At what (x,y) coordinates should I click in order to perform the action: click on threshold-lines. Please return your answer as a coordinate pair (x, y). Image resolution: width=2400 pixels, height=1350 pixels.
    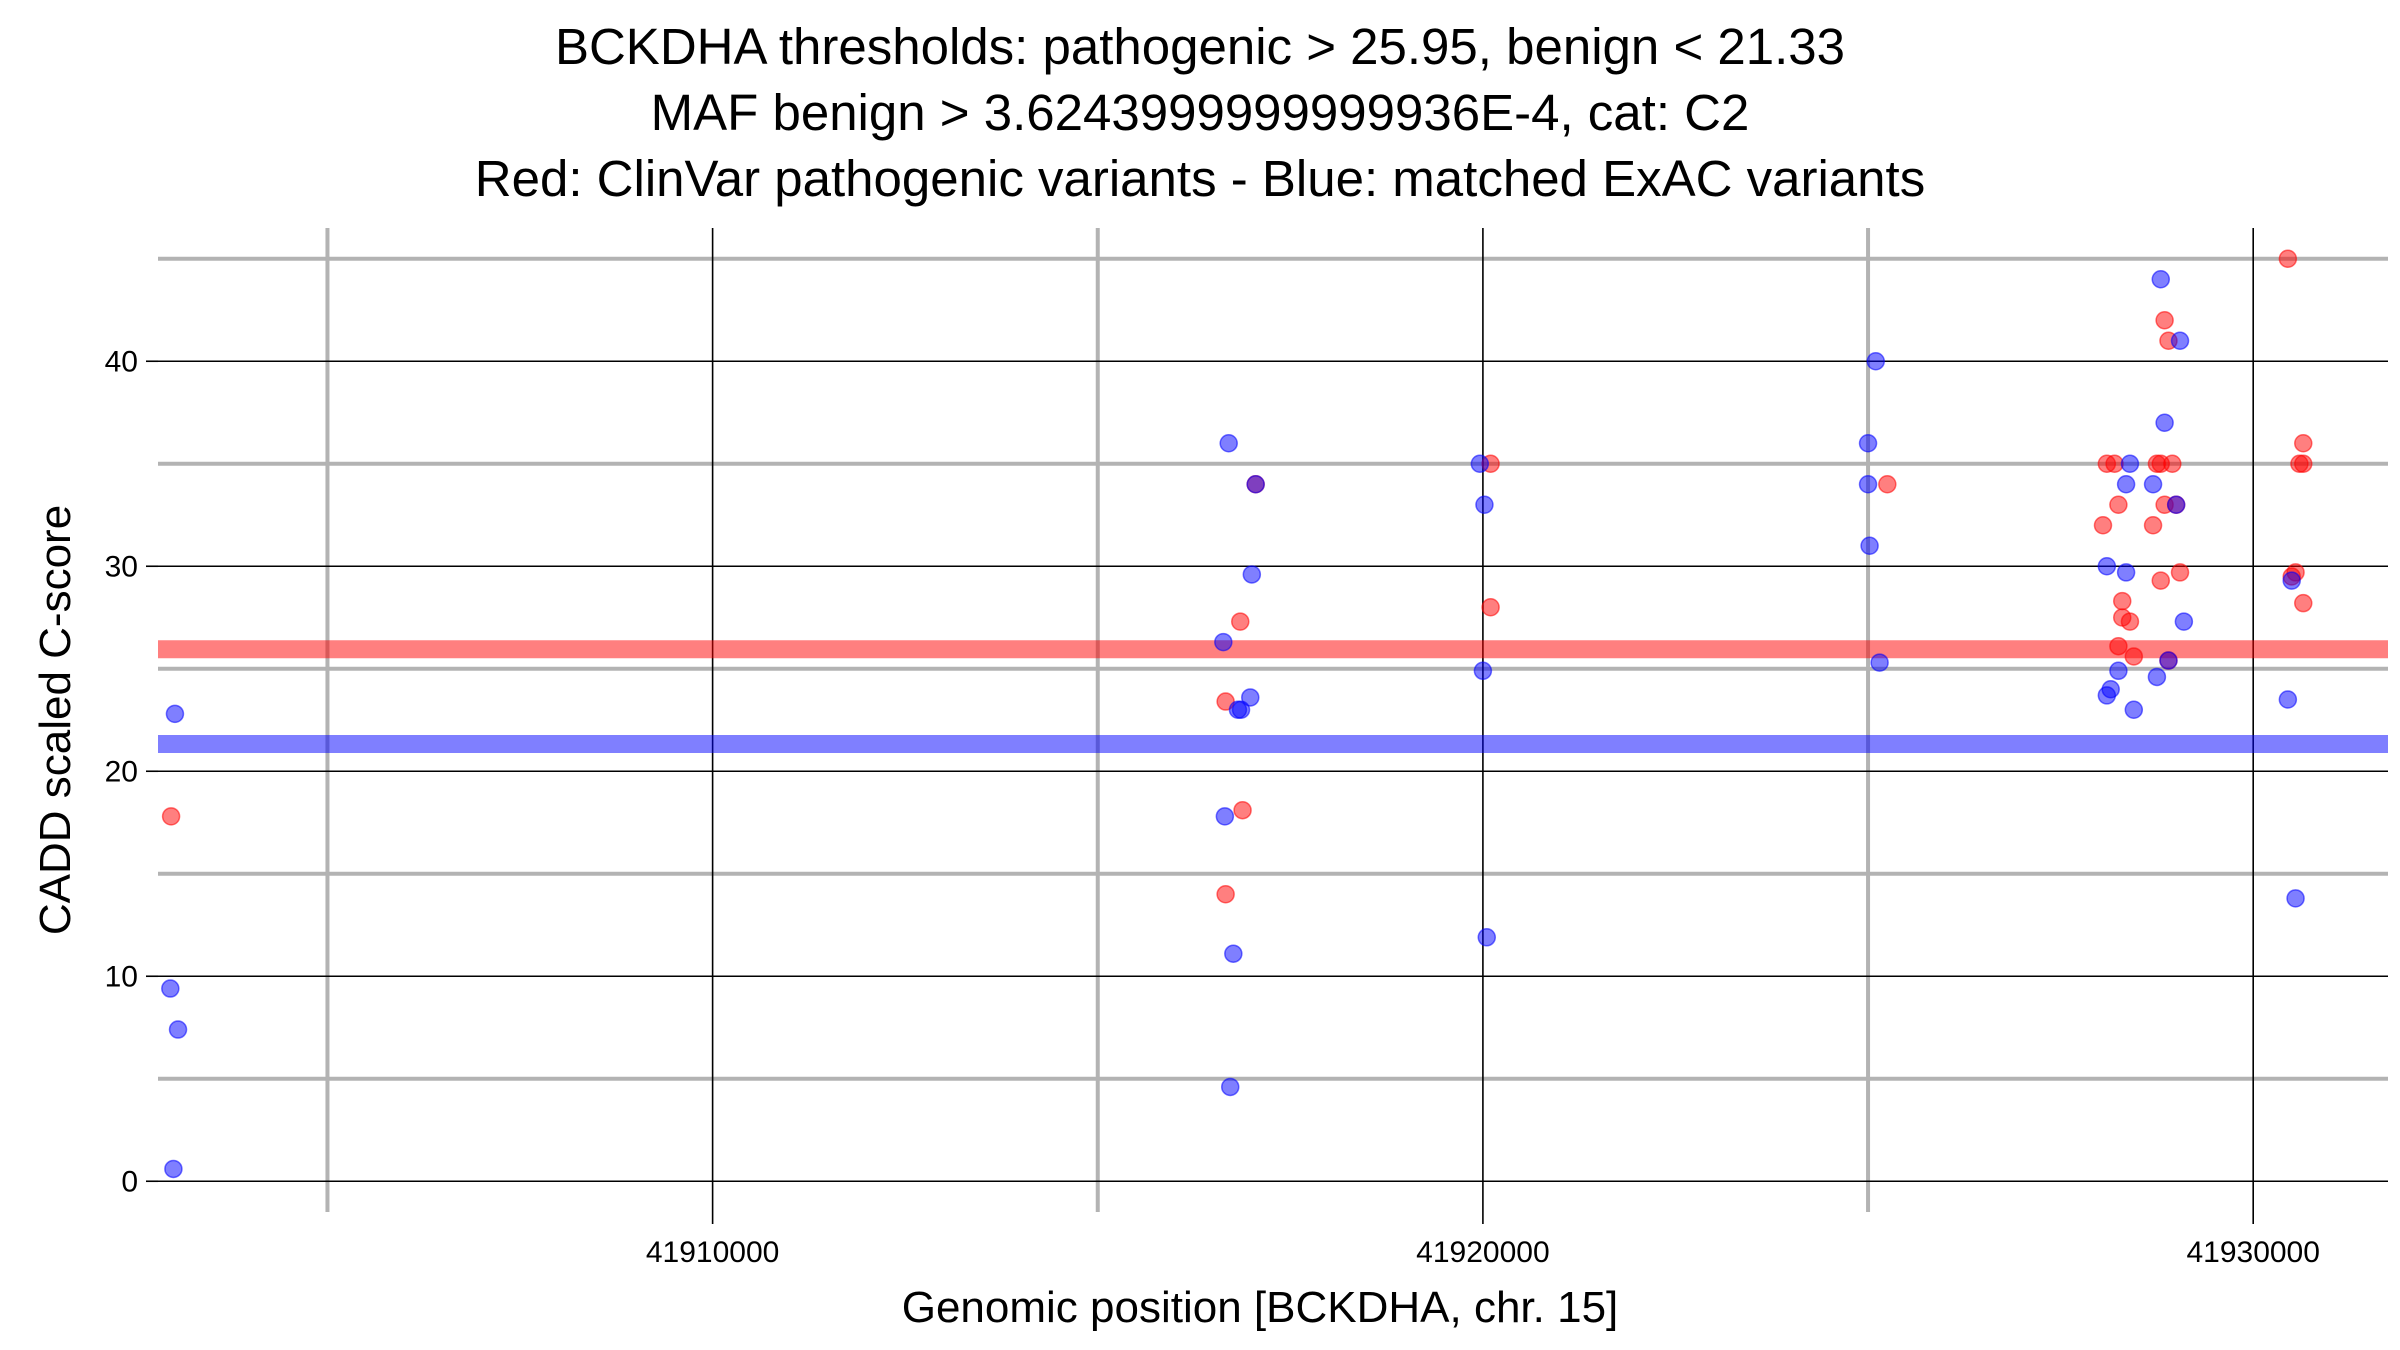
    Looking at the image, I should click on (1273, 696).